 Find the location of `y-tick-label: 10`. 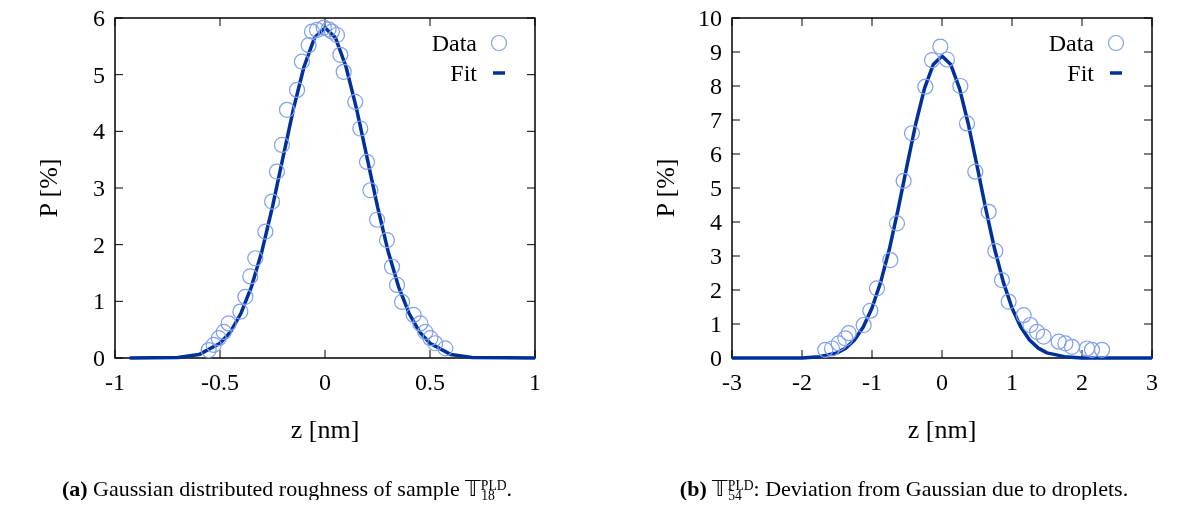

y-tick-label: 10 is located at coordinates (710, 18).